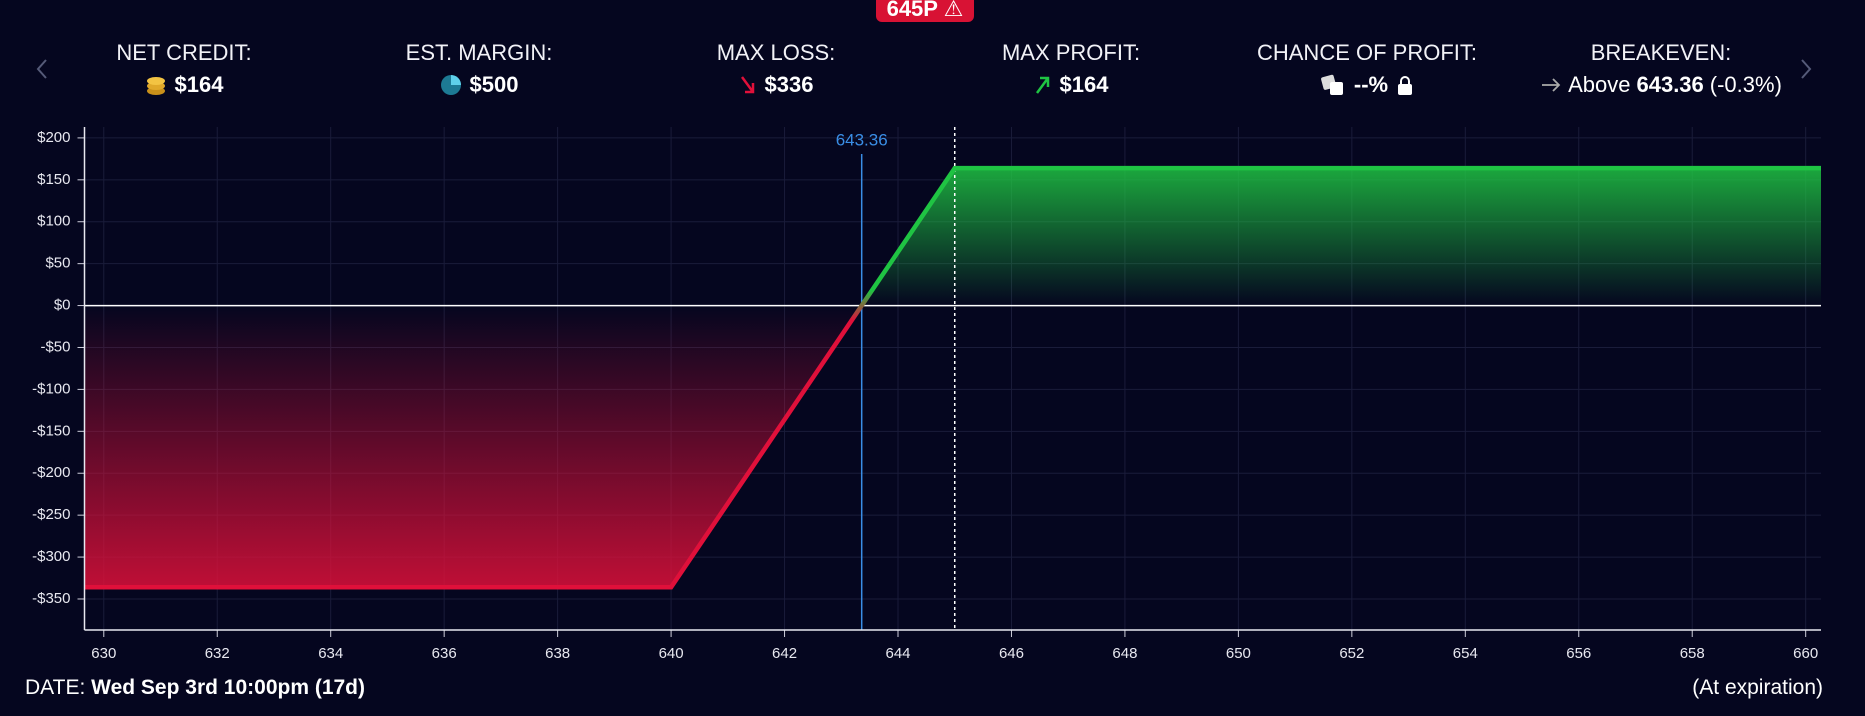 Image resolution: width=1865 pixels, height=716 pixels. What do you see at coordinates (1551, 85) in the screenshot?
I see `right-arrow-icon` at bounding box center [1551, 85].